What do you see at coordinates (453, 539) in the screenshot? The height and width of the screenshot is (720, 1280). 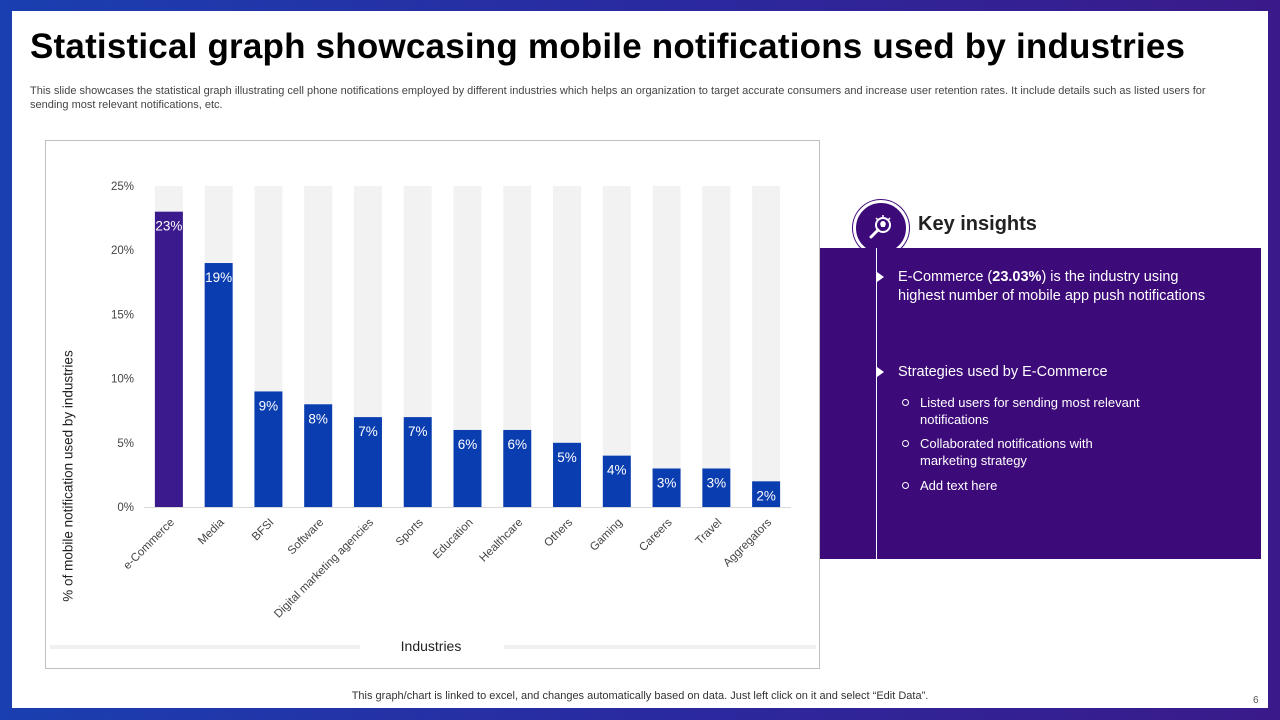 I see `x-tick-label: Education` at bounding box center [453, 539].